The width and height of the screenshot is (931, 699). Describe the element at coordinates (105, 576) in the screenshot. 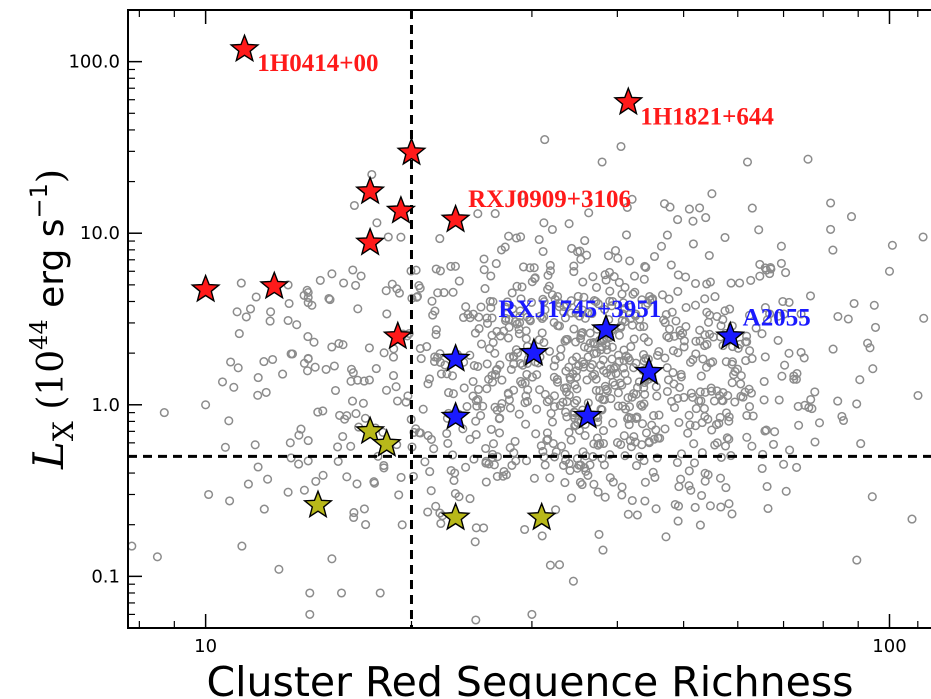

I see `y-tick-label: 0.1` at that location.